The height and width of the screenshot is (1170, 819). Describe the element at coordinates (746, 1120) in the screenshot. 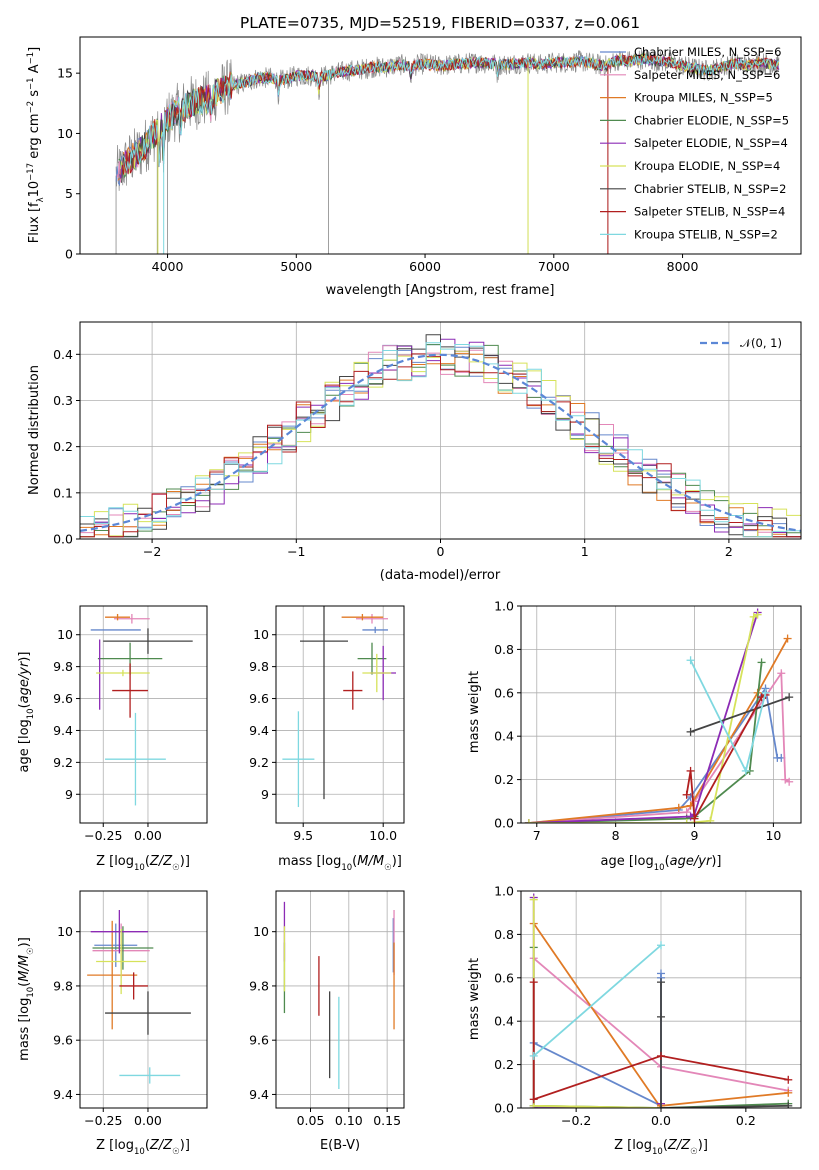

I see `x-tick-label: 0.2` at that location.